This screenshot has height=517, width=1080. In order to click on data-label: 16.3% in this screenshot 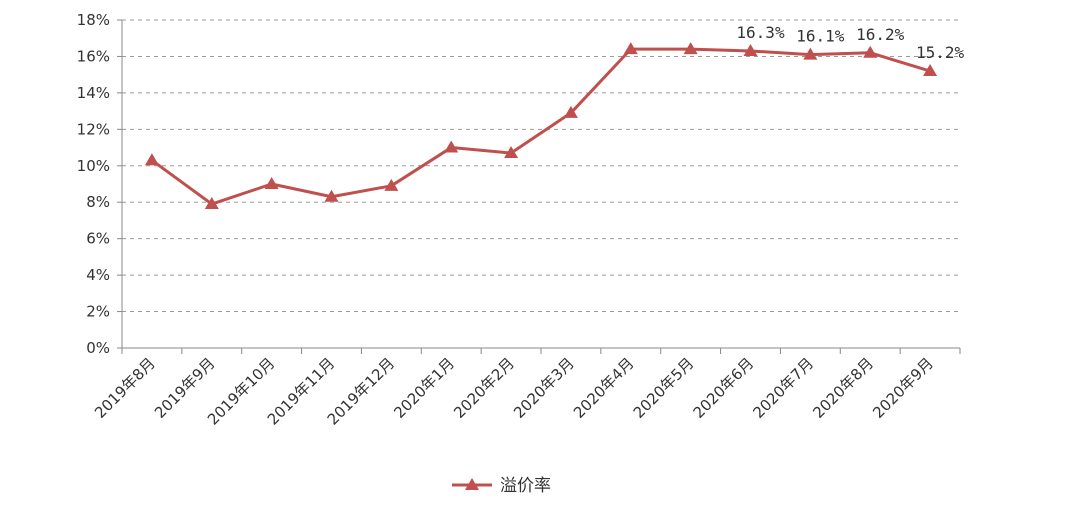, I will do `click(760, 32)`.